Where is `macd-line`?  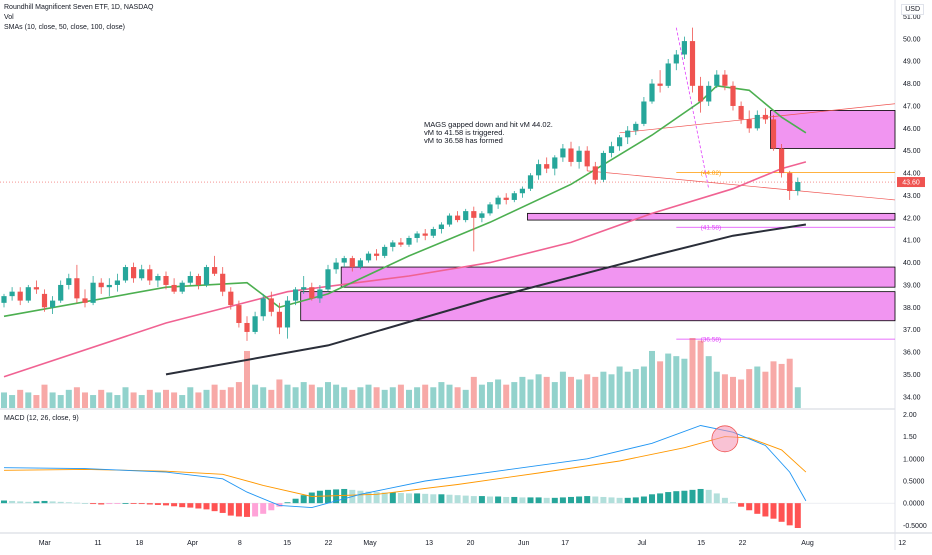
macd-line is located at coordinates (405, 467).